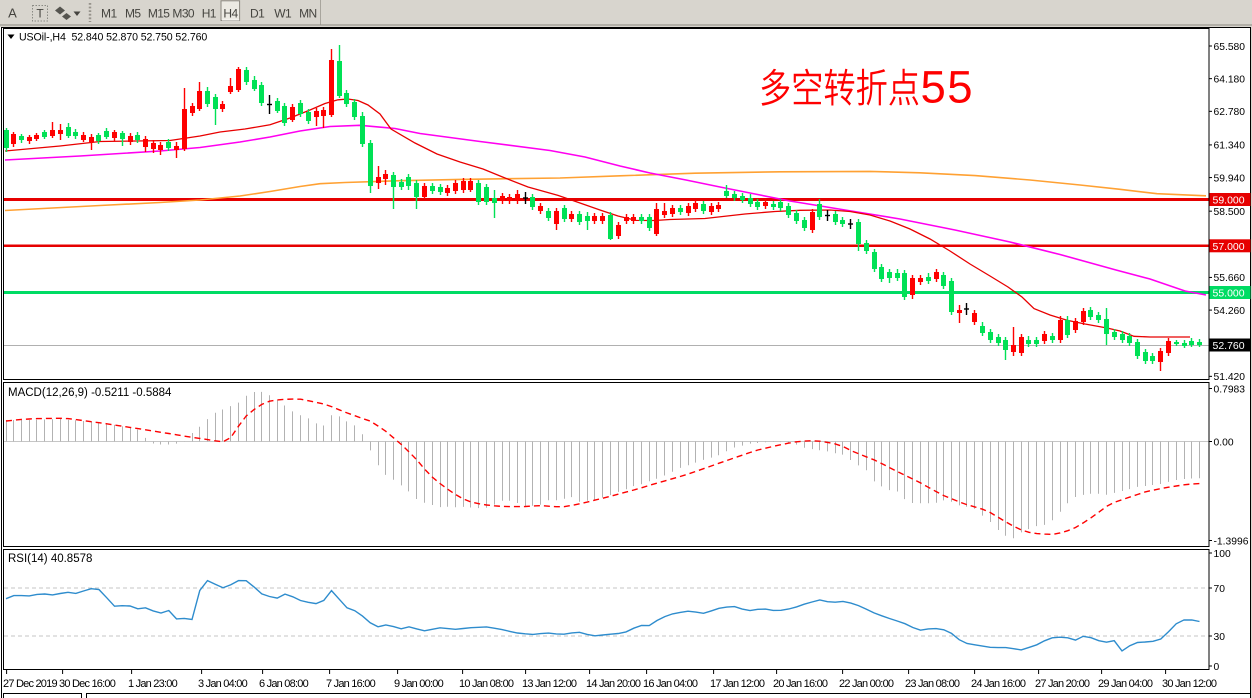  I want to click on svg-text: H1, so click(209, 14).